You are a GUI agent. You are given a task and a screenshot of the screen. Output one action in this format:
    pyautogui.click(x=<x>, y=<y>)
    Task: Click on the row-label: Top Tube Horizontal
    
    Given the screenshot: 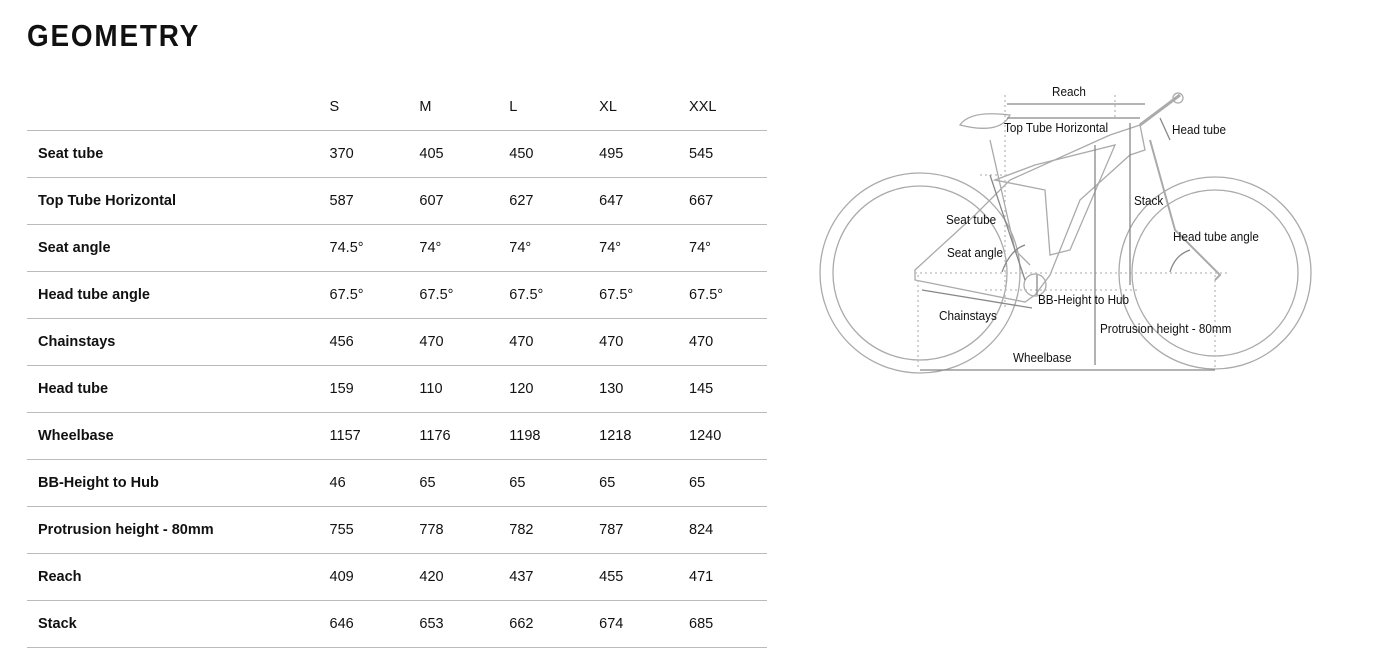 What is the action you would take?
    pyautogui.click(x=178, y=201)
    